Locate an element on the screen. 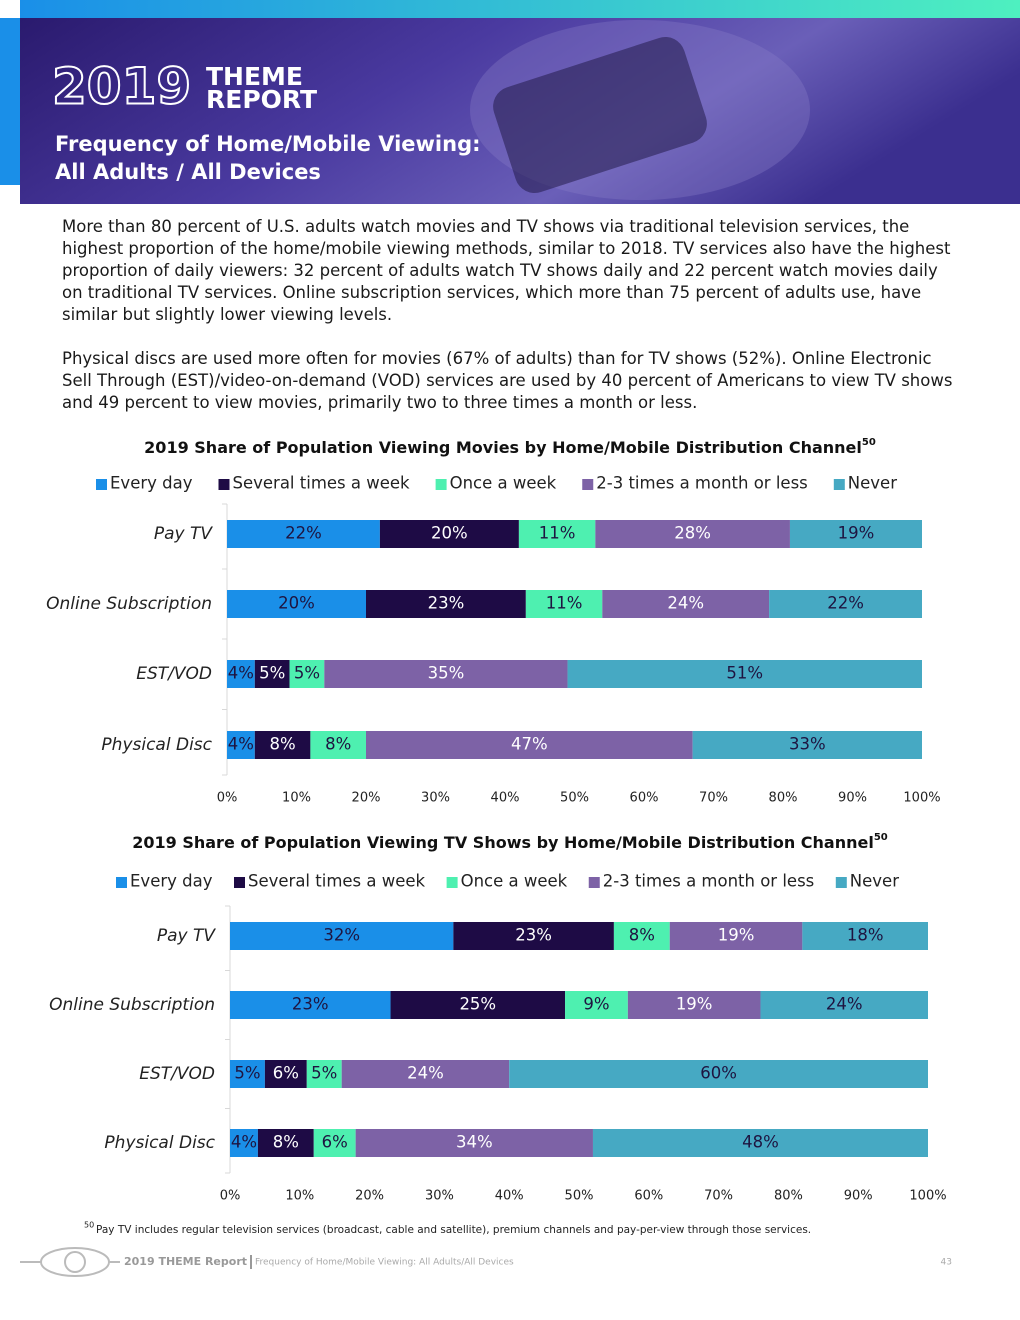  category-label: Pay TV is located at coordinates (187, 936).